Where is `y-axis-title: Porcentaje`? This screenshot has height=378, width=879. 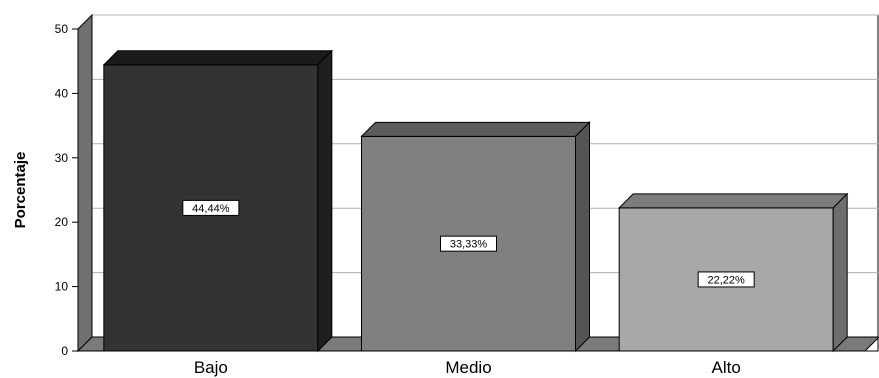 y-axis-title: Porcentaje is located at coordinates (20, 190).